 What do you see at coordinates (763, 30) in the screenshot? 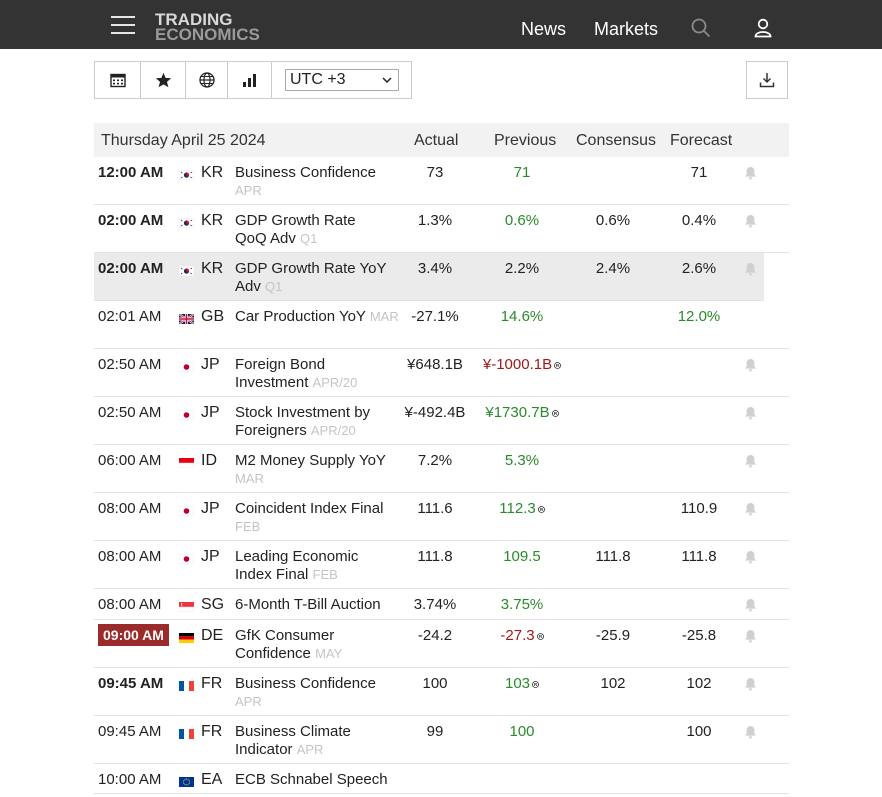
I see `user-icon` at bounding box center [763, 30].